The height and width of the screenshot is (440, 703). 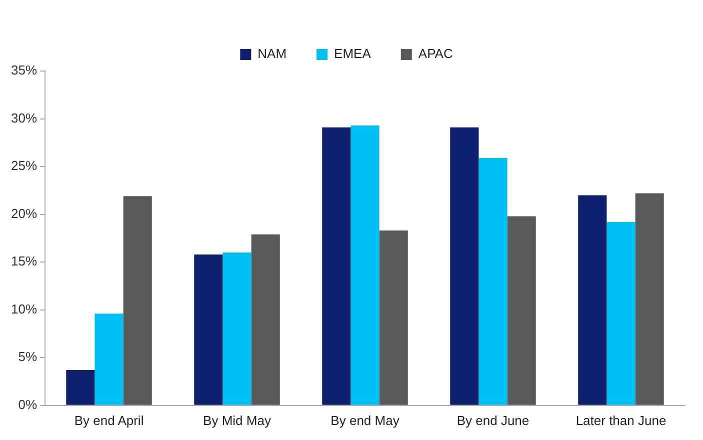 What do you see at coordinates (435, 54) in the screenshot?
I see `legend-label: APAC` at bounding box center [435, 54].